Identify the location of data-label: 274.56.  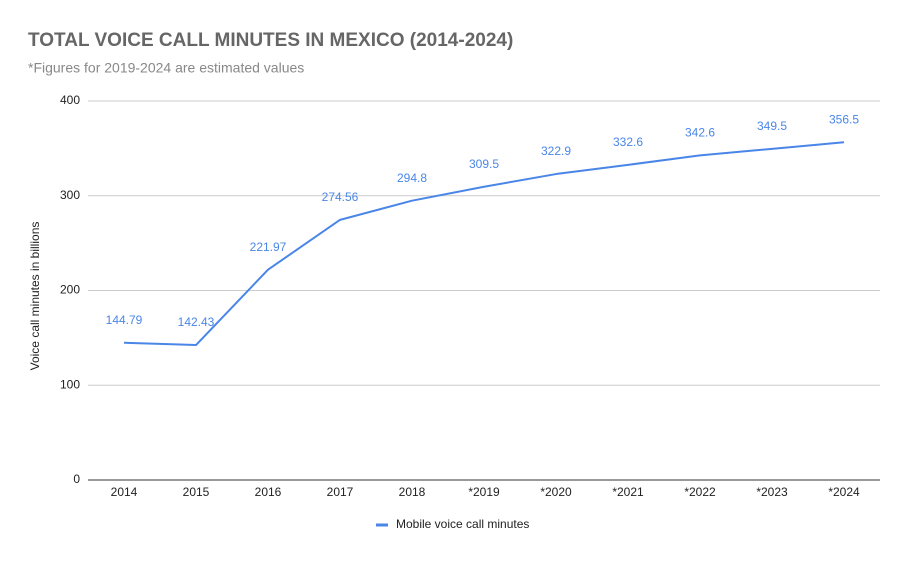
(340, 197).